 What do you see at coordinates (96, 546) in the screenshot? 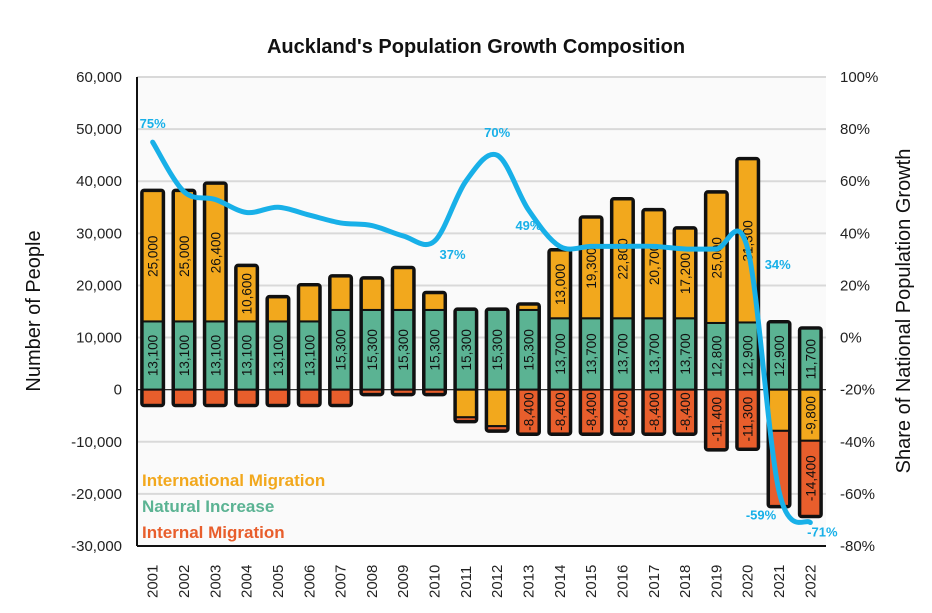
I see `y-tick-label: -30,000` at bounding box center [96, 546].